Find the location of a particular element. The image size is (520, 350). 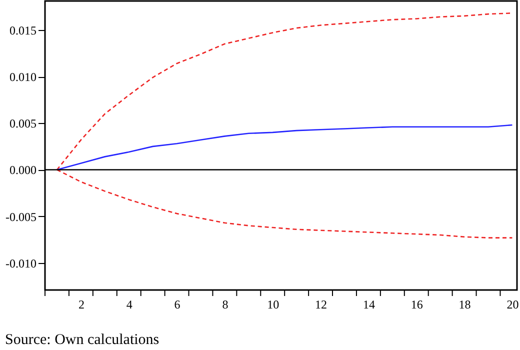

x-tick-label: 4 is located at coordinates (129, 305).